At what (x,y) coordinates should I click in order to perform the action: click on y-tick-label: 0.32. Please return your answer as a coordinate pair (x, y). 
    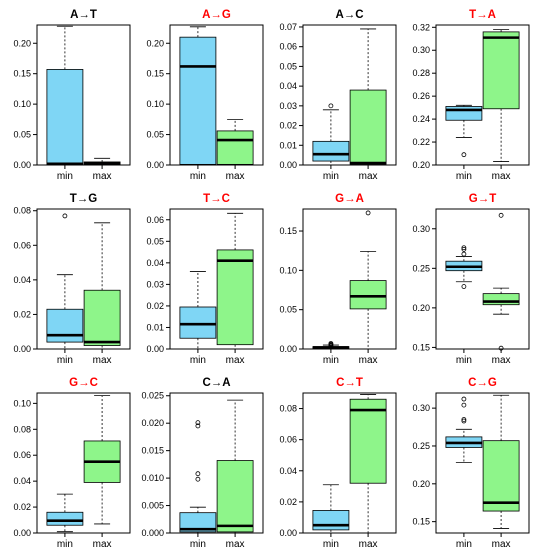
    Looking at the image, I should click on (421, 27).